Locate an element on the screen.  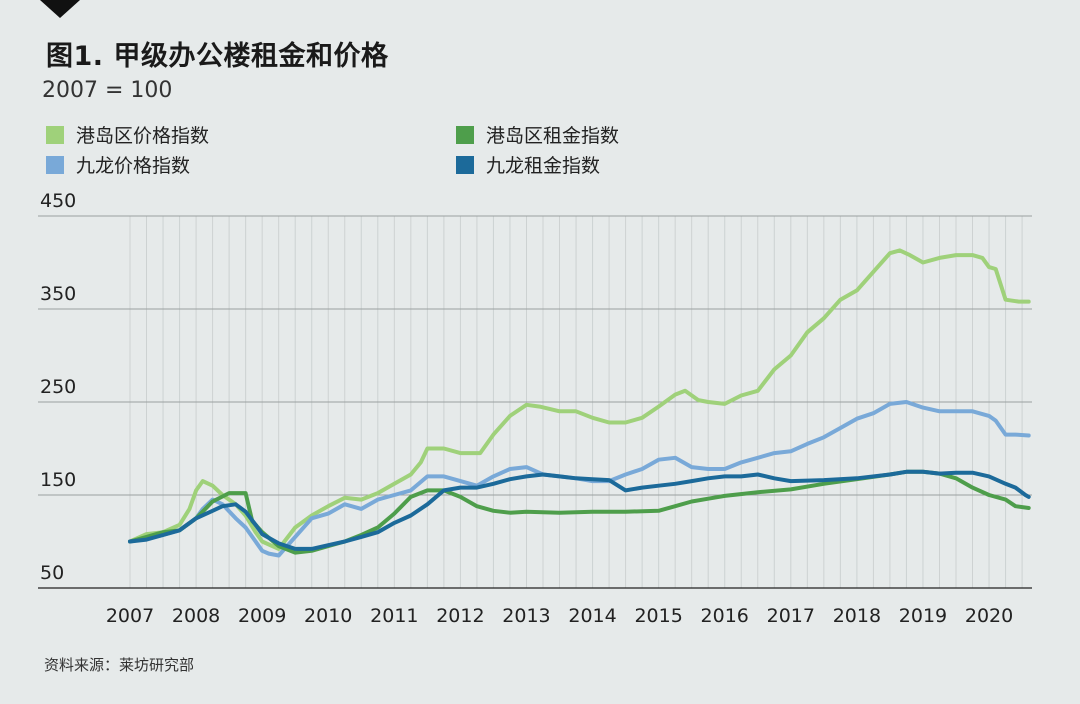
y-tick-label: 50 is located at coordinates (52, 573).